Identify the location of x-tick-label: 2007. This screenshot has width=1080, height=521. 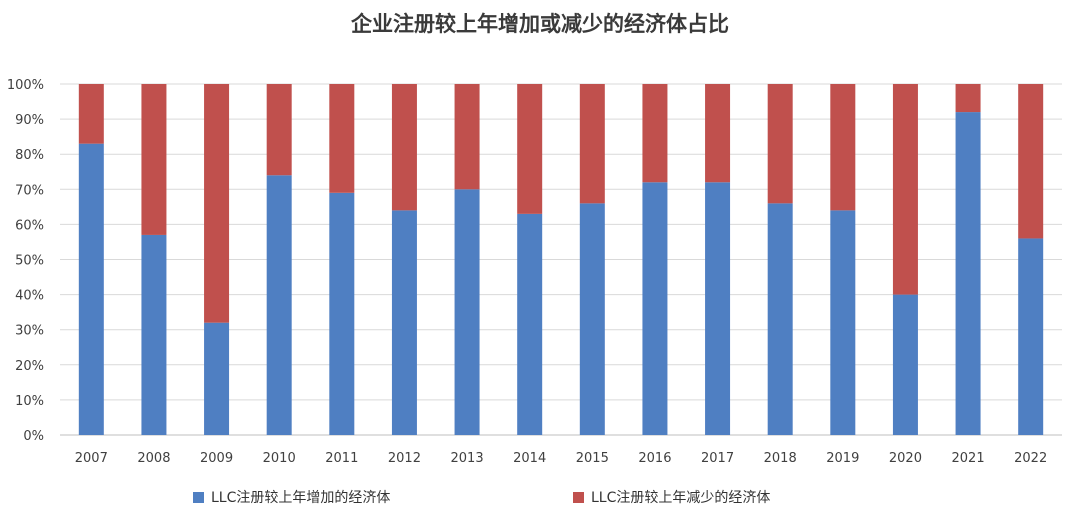
(91, 458).